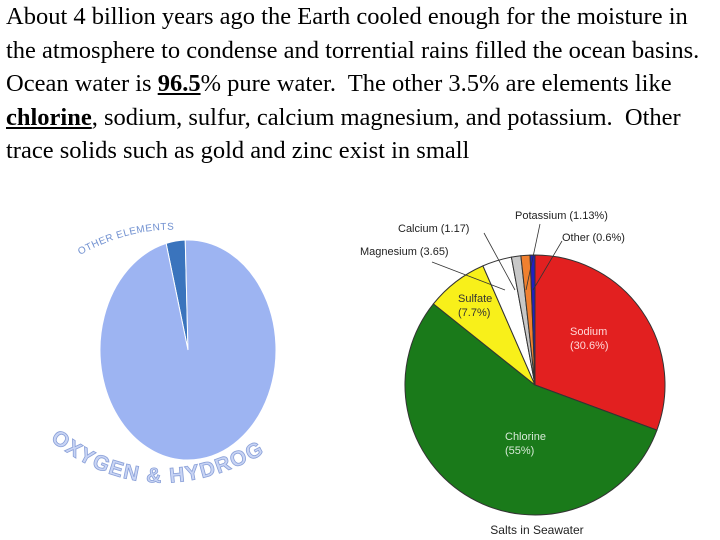 This screenshot has width=720, height=540. I want to click on emphasis: 96.5, so click(179, 83).